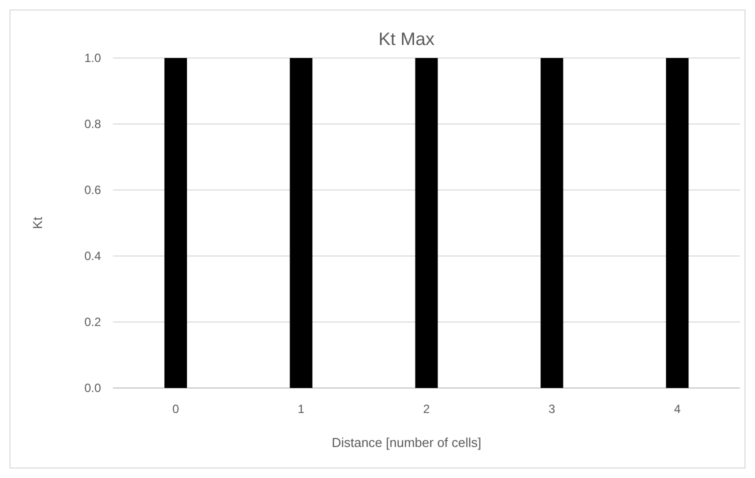 Image resolution: width=755 pixels, height=478 pixels. I want to click on x-tick-label: 3, so click(552, 409).